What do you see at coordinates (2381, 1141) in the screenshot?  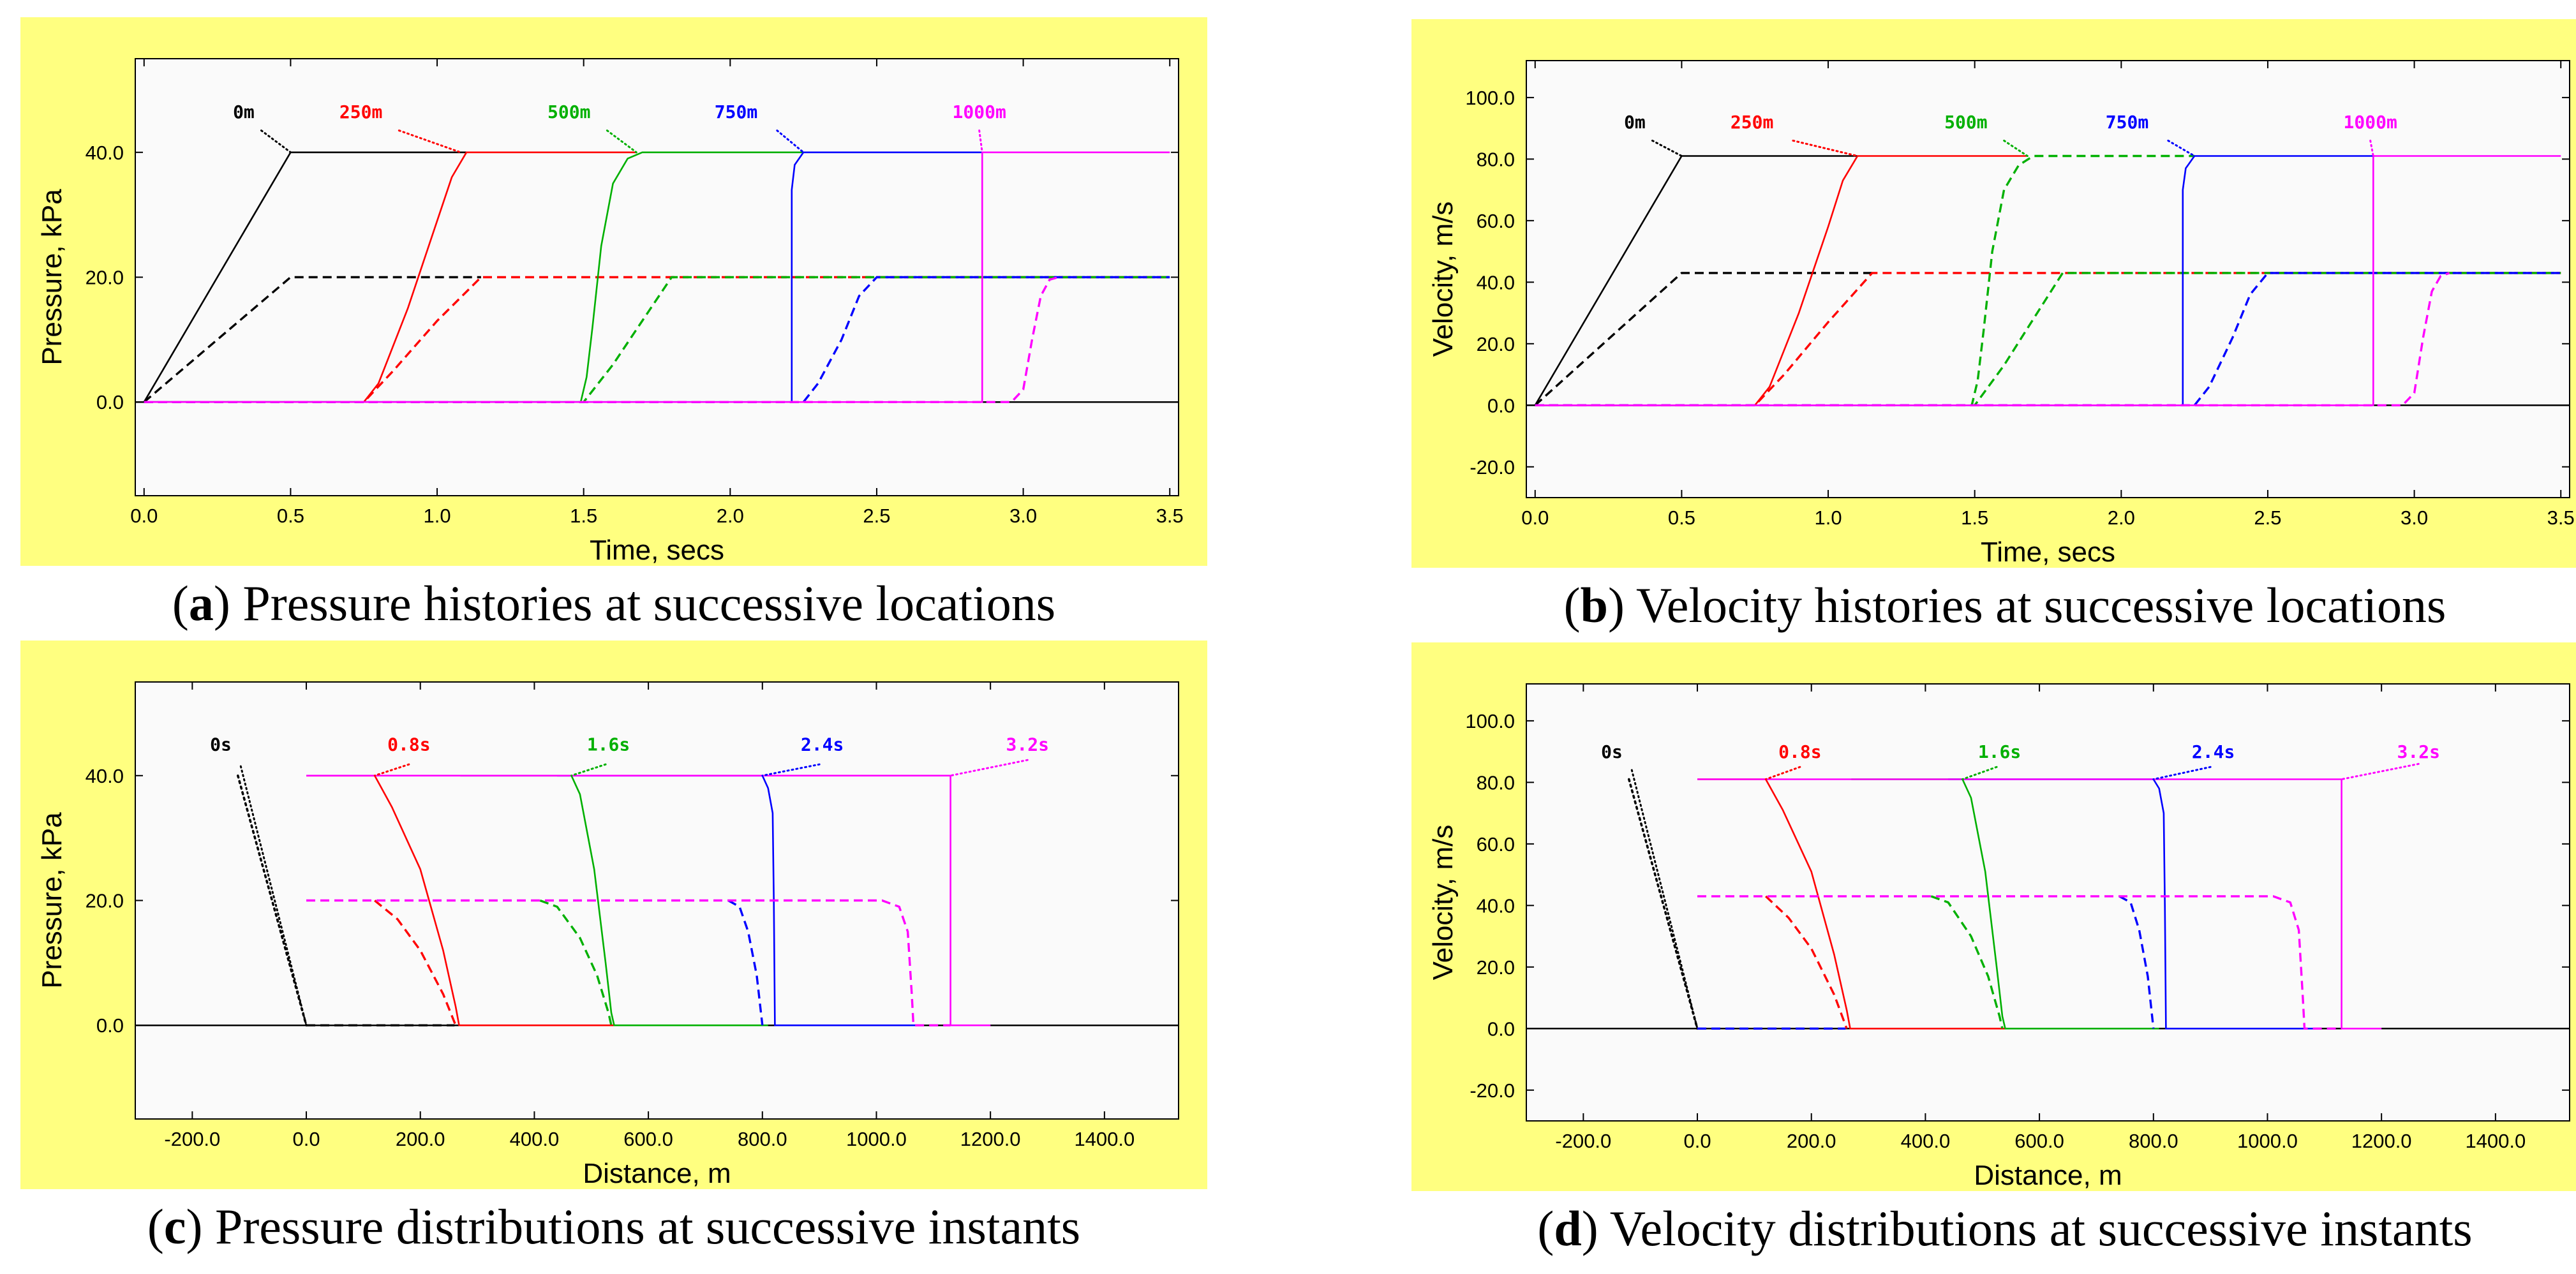 I see `x-tick-label-d-7: 1200.0` at bounding box center [2381, 1141].